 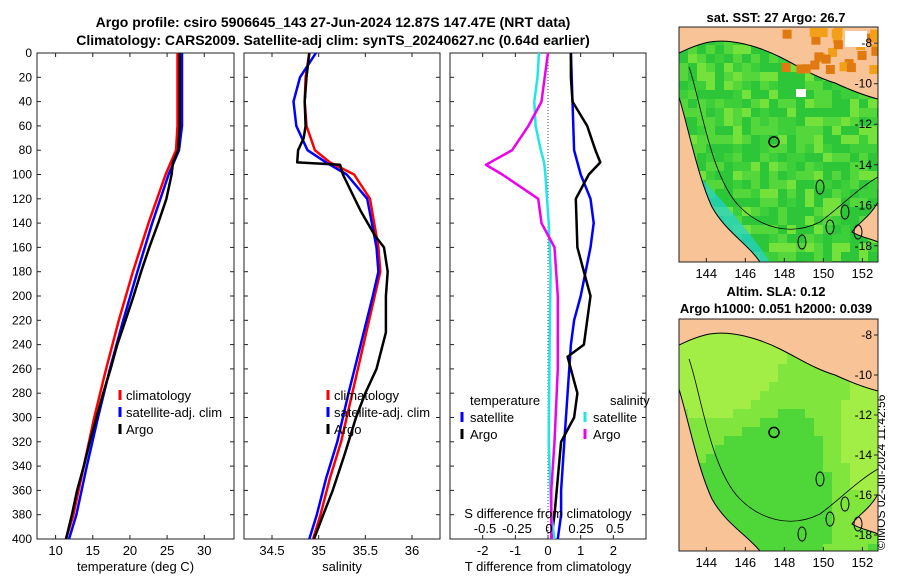 I want to click on y-tick-label: 60, so click(x=26, y=126).